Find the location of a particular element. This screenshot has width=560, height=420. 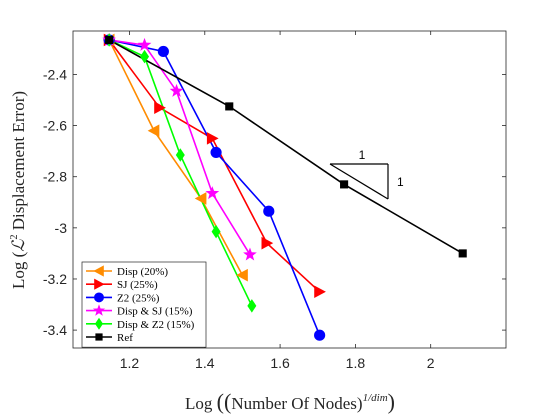

slope-horizontal-label: 1 is located at coordinates (362, 155).